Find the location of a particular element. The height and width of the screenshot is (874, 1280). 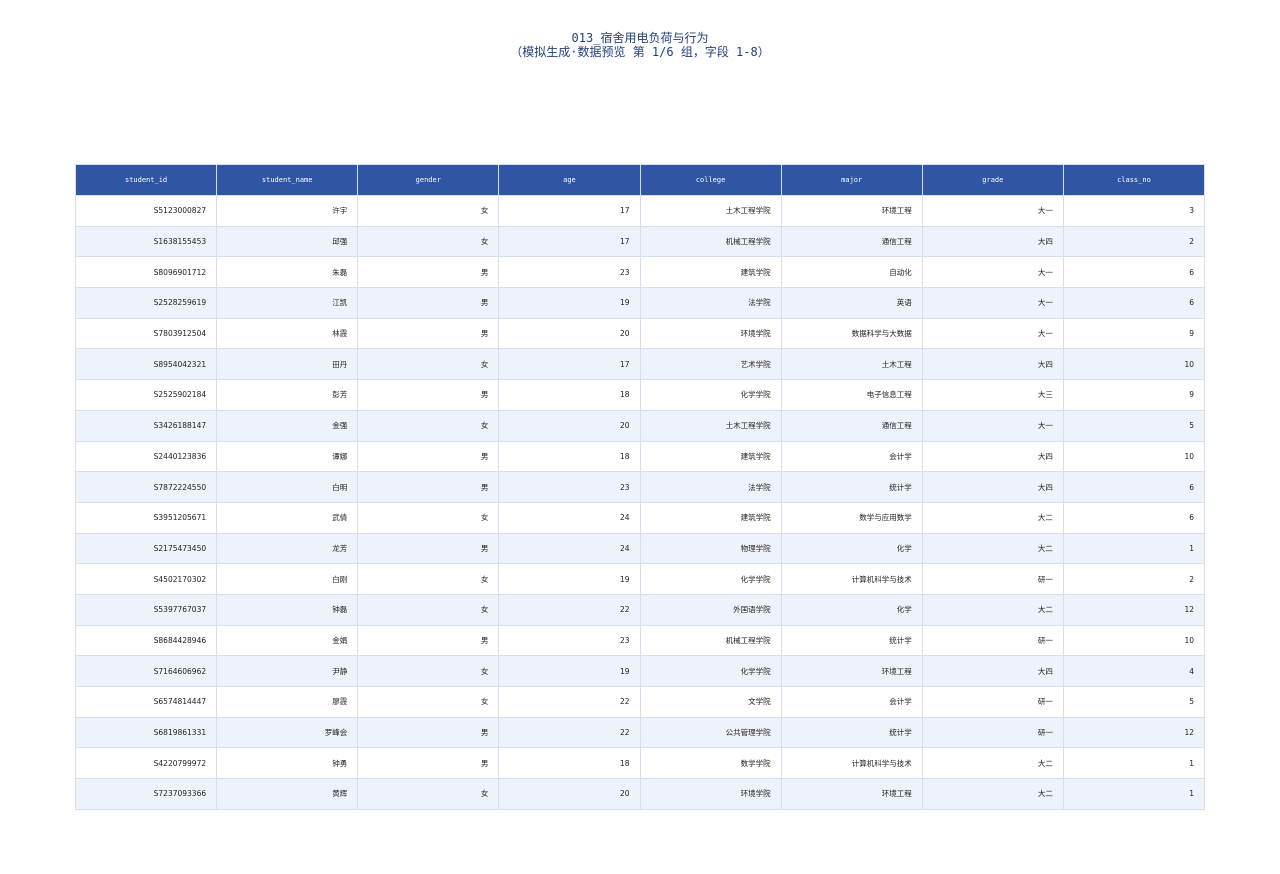

table-row: S2525902184 彭芳男 18 化学学院 电子信息工程 大三 9 is located at coordinates (640, 395).